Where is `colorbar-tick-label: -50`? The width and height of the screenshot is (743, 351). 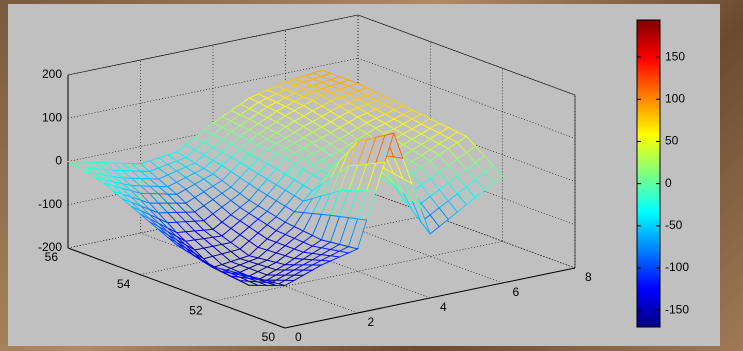
colorbar-tick-label: -50 is located at coordinates (674, 225).